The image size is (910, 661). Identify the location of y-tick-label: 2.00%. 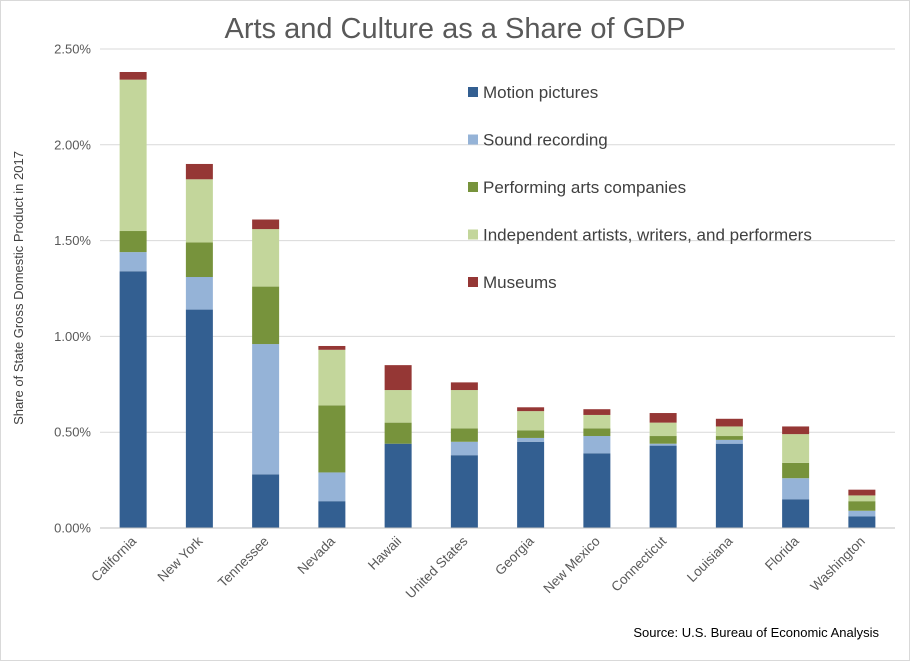
(72, 144).